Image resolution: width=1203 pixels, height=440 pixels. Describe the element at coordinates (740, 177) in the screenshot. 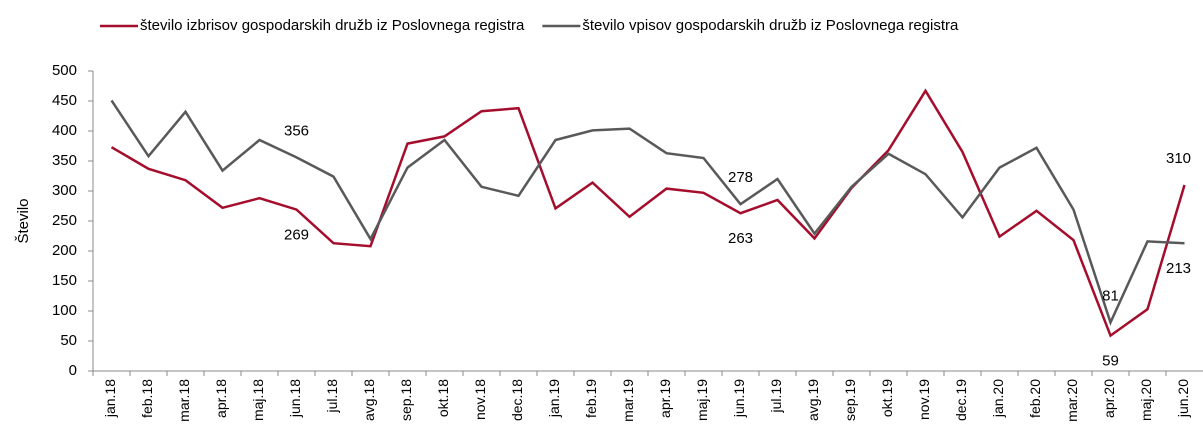

I see `data-label: 278` at that location.